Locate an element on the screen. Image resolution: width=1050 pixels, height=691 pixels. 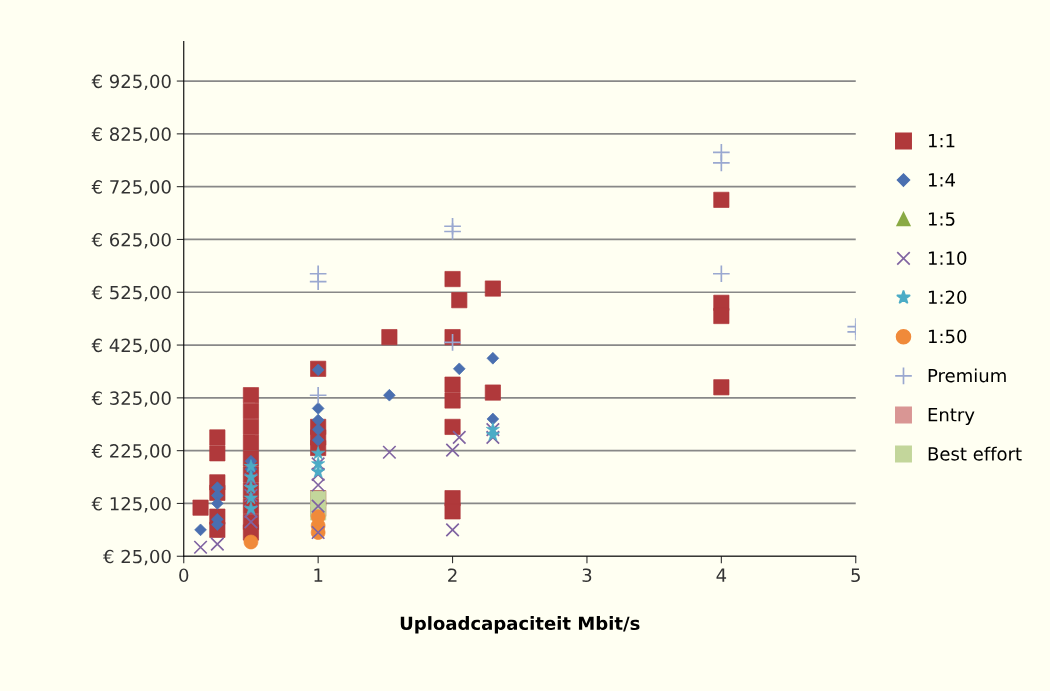
y-tick-label: € 225,00 is located at coordinates (131, 452).